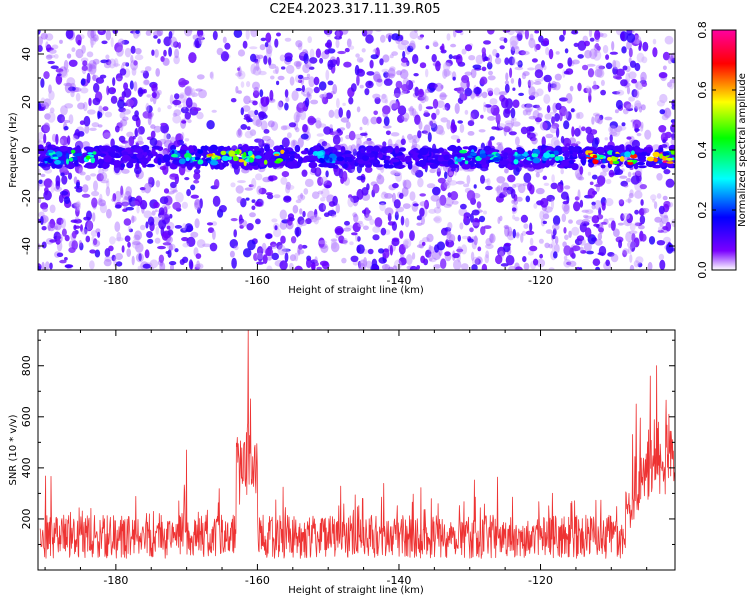  Describe the element at coordinates (115, 280) in the screenshot. I see `x-tick-label: -180` at that location.